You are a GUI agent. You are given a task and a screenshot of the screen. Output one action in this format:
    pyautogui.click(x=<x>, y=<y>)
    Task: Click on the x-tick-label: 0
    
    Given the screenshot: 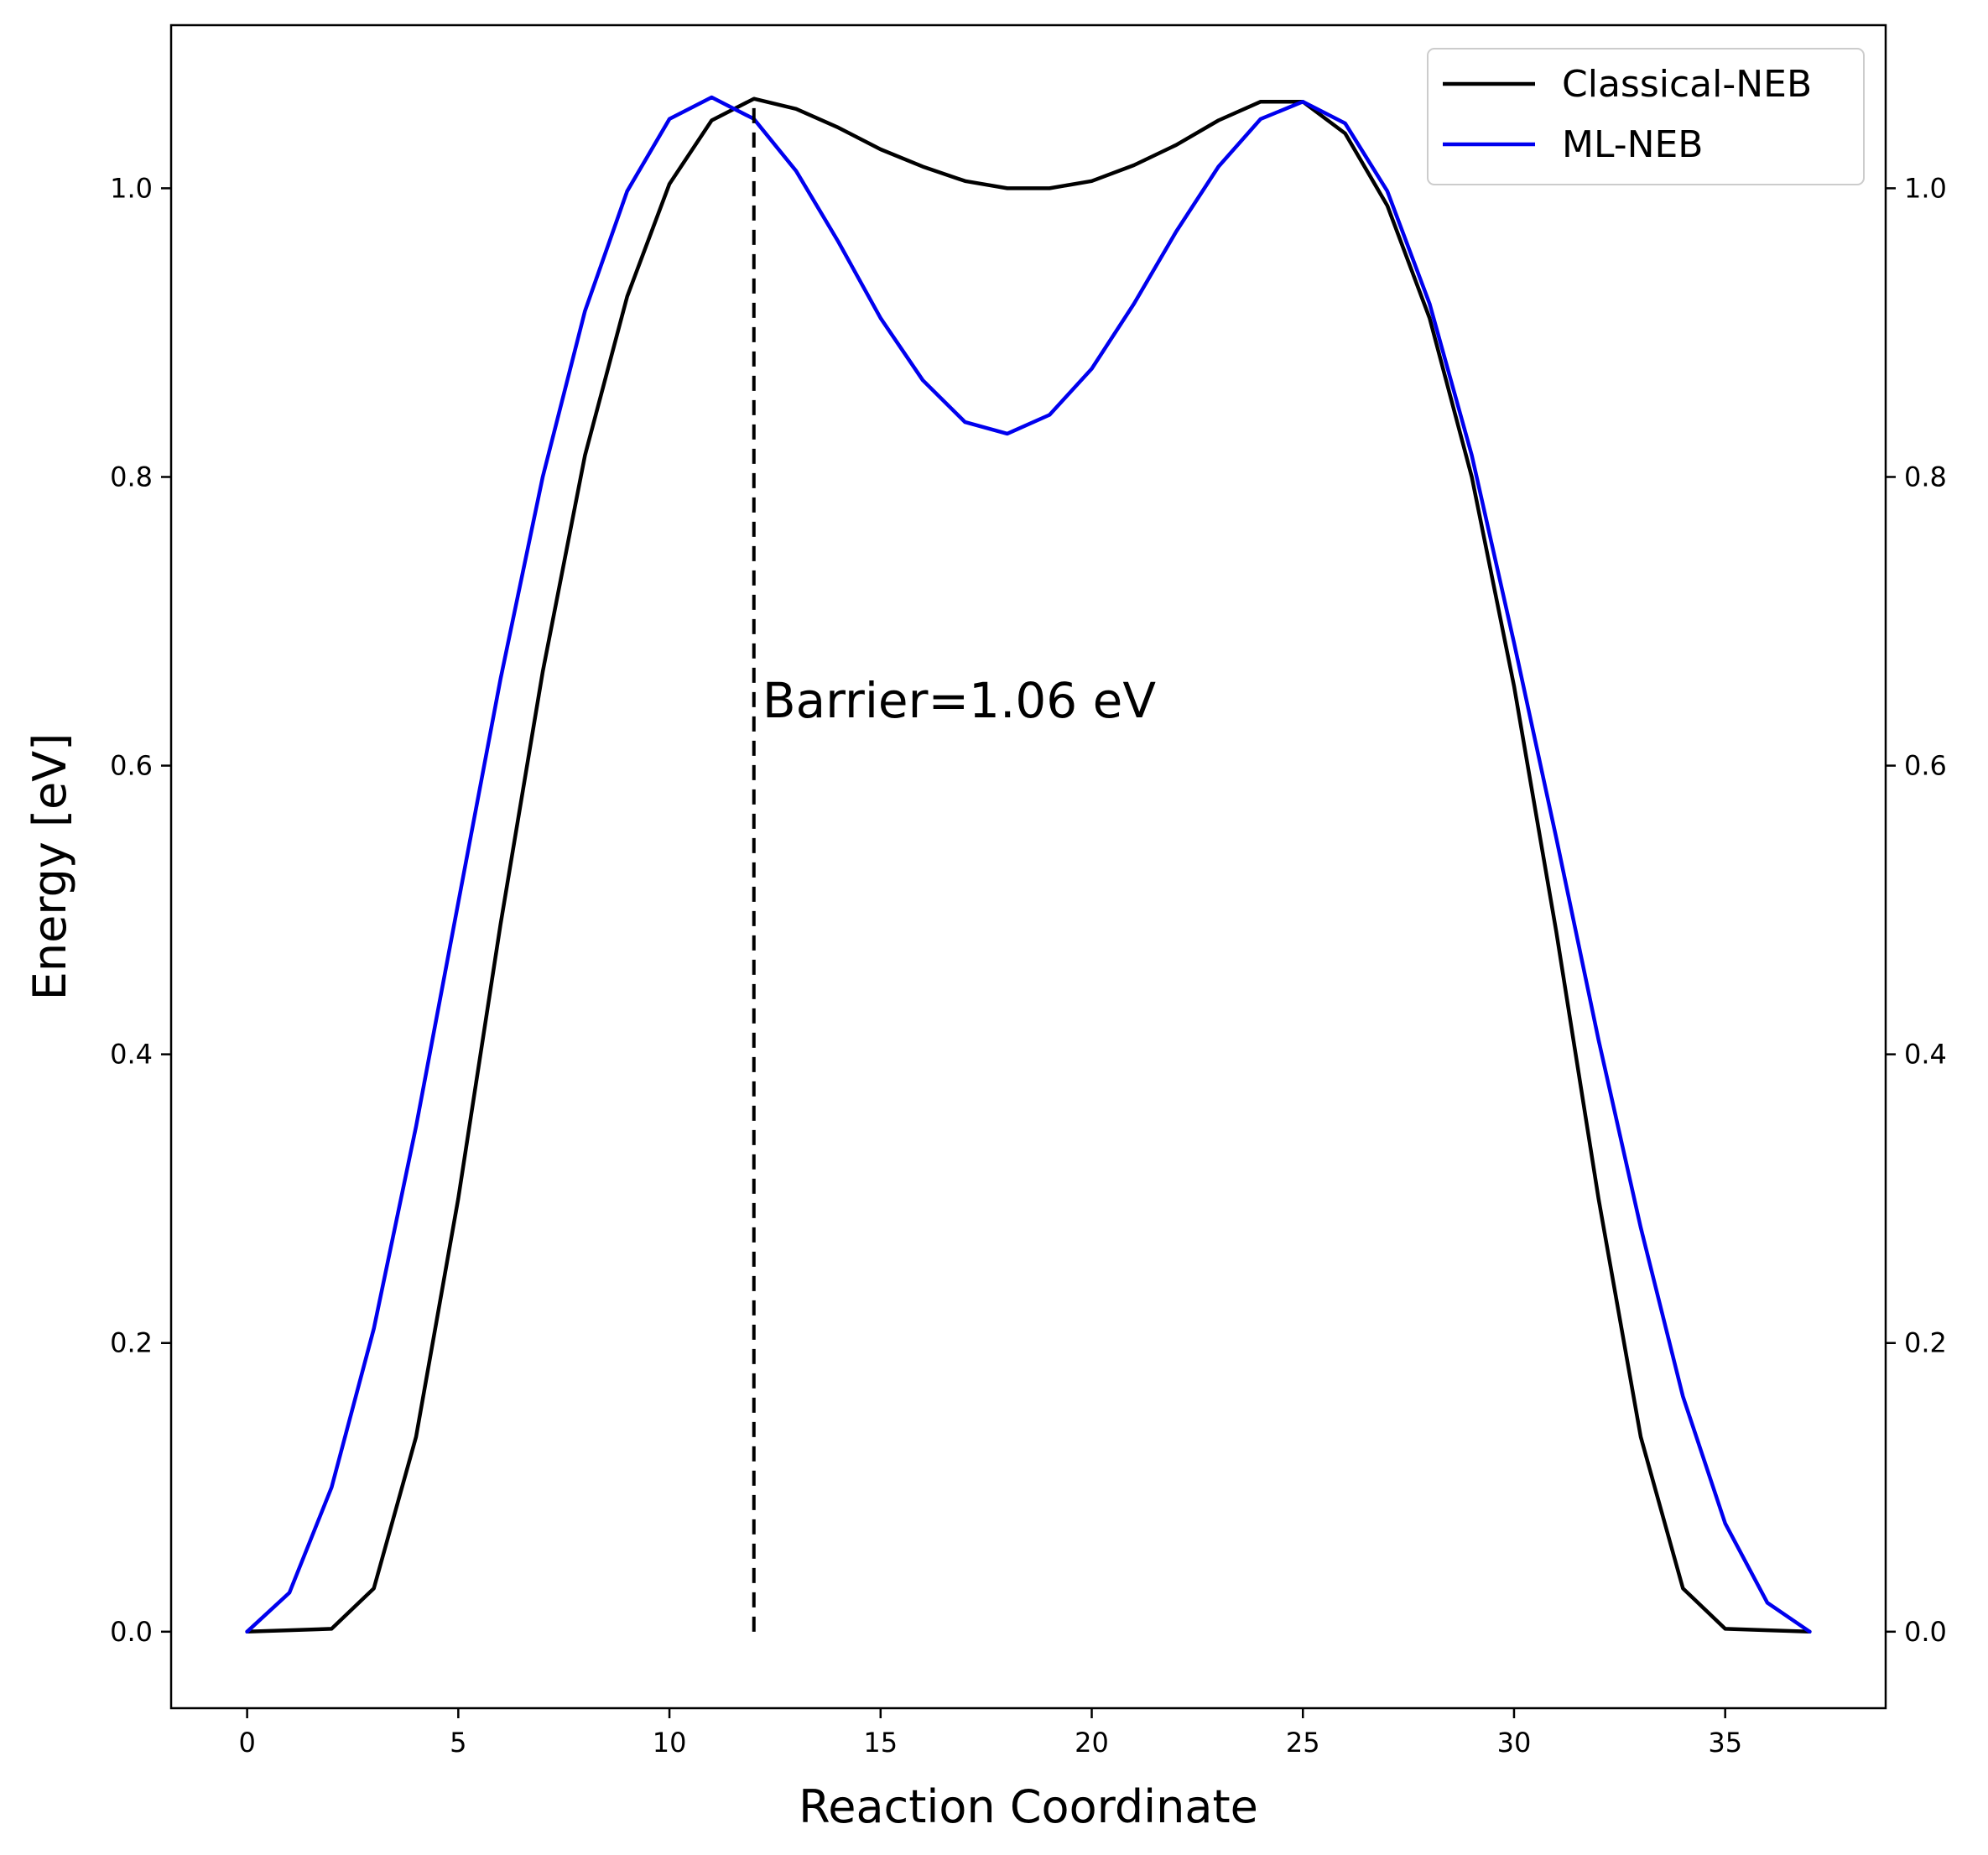 What is the action you would take?
    pyautogui.click(x=247, y=1743)
    